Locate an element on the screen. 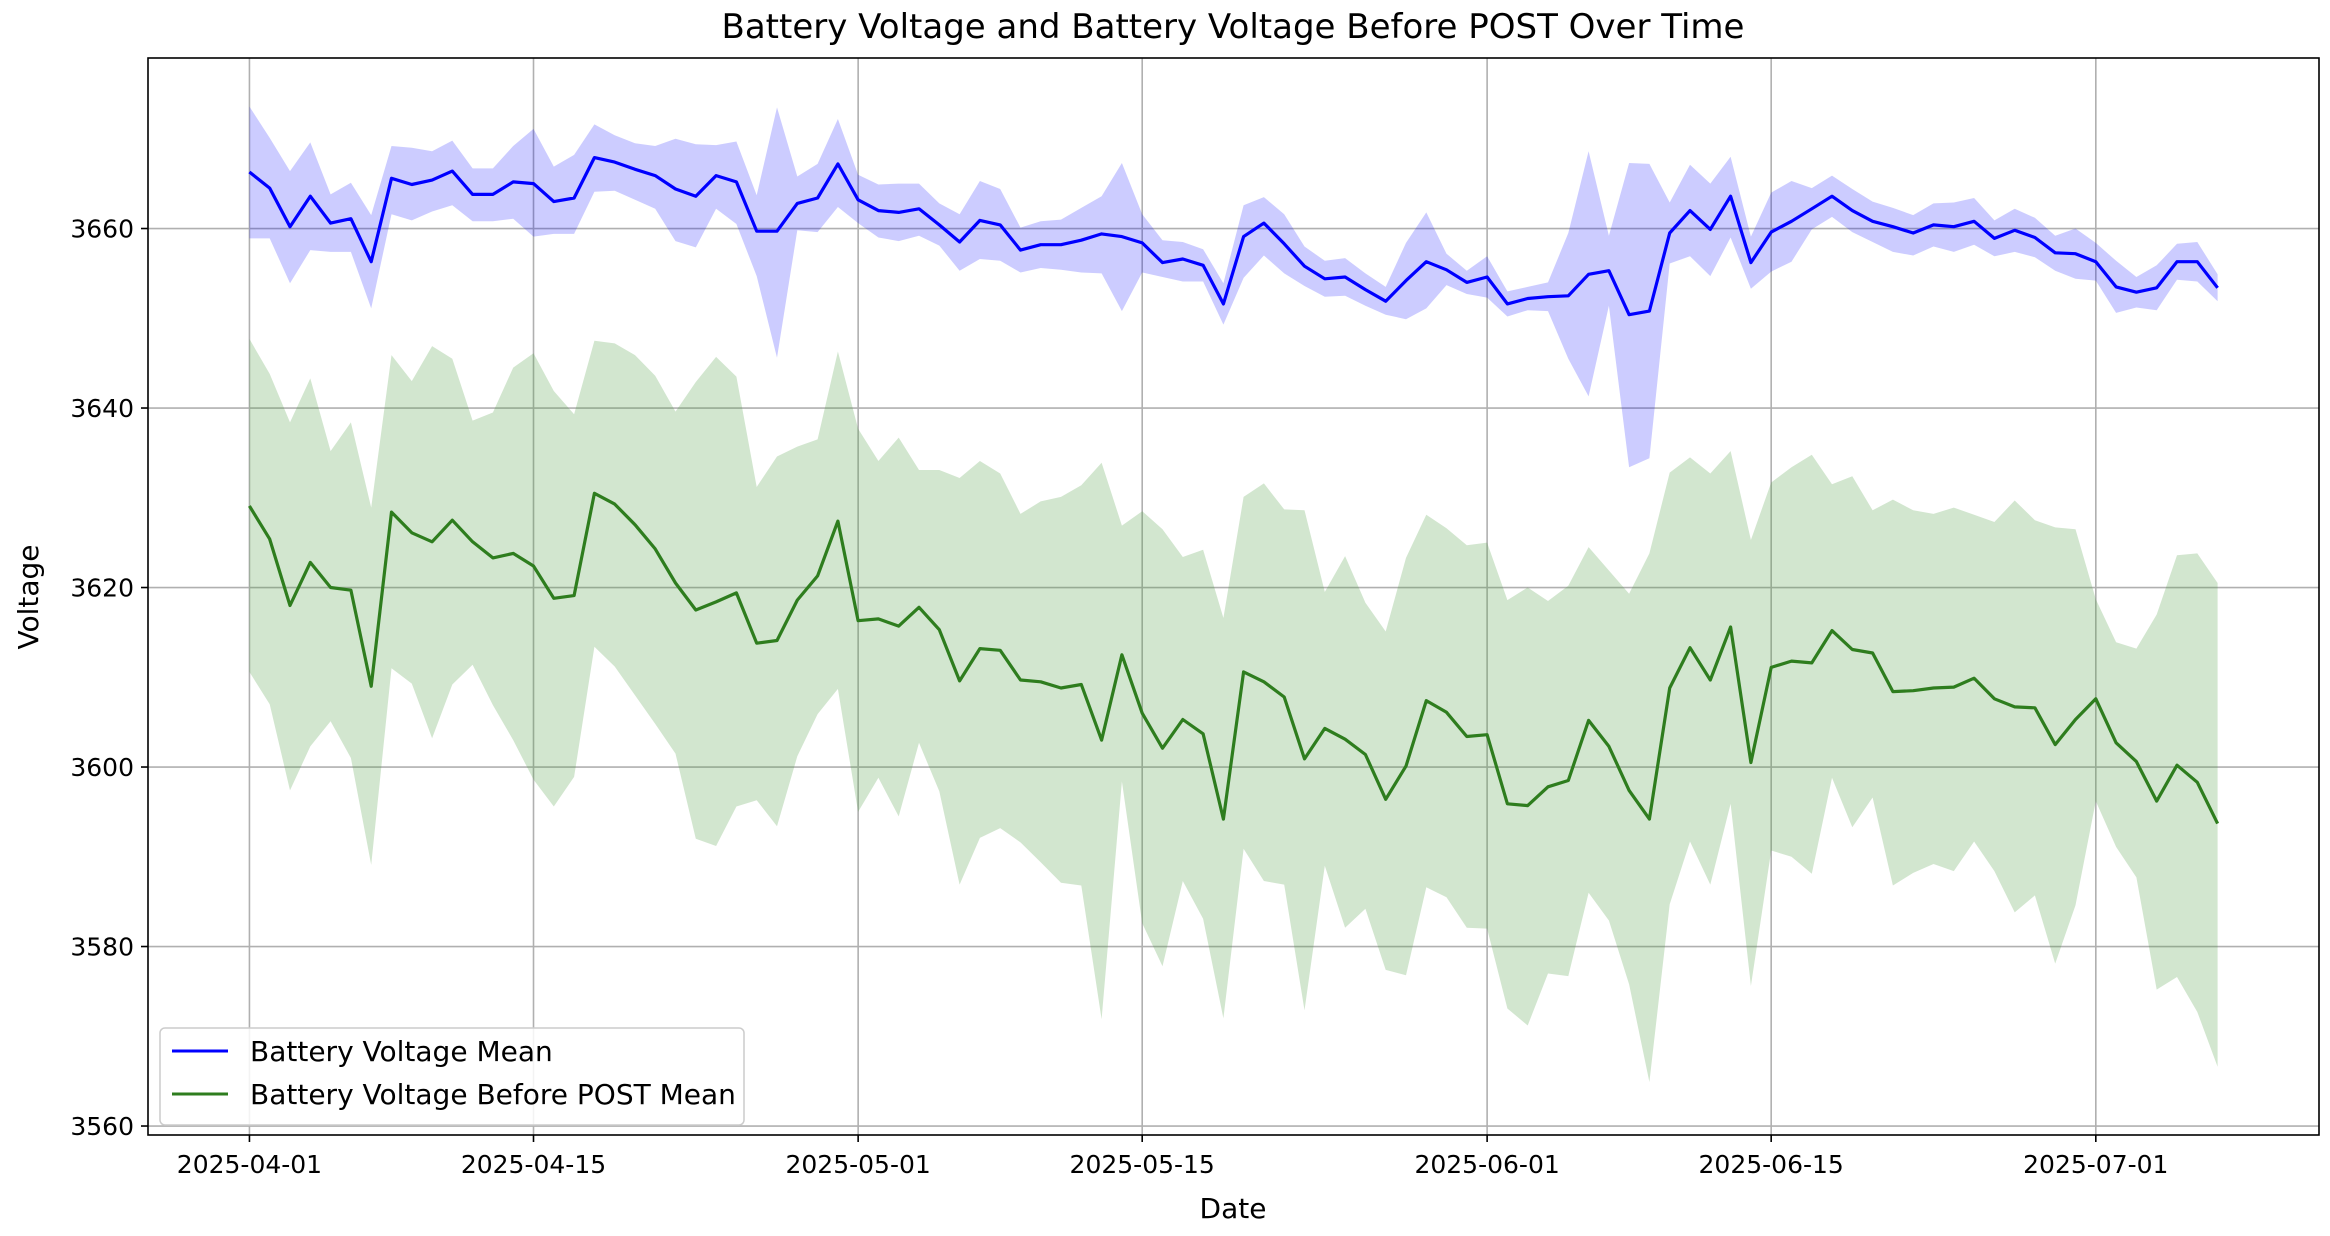  legend-box is located at coordinates (452, 1076).